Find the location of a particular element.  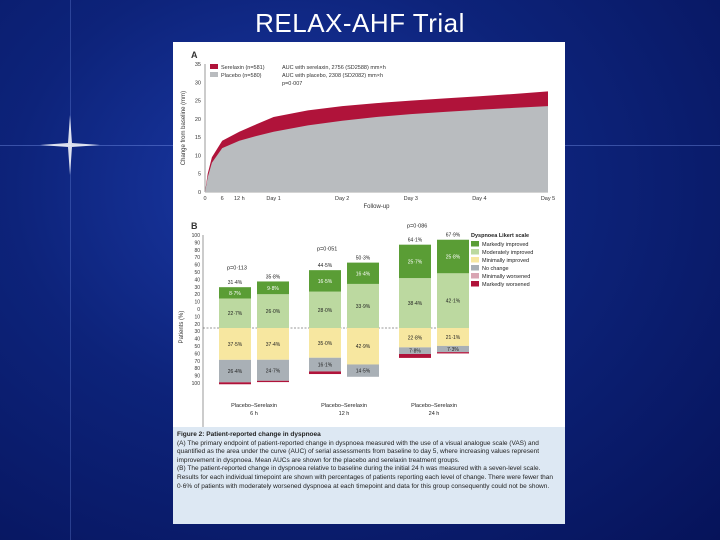

group-p-value: p=0·086 is located at coordinates (417, 227).